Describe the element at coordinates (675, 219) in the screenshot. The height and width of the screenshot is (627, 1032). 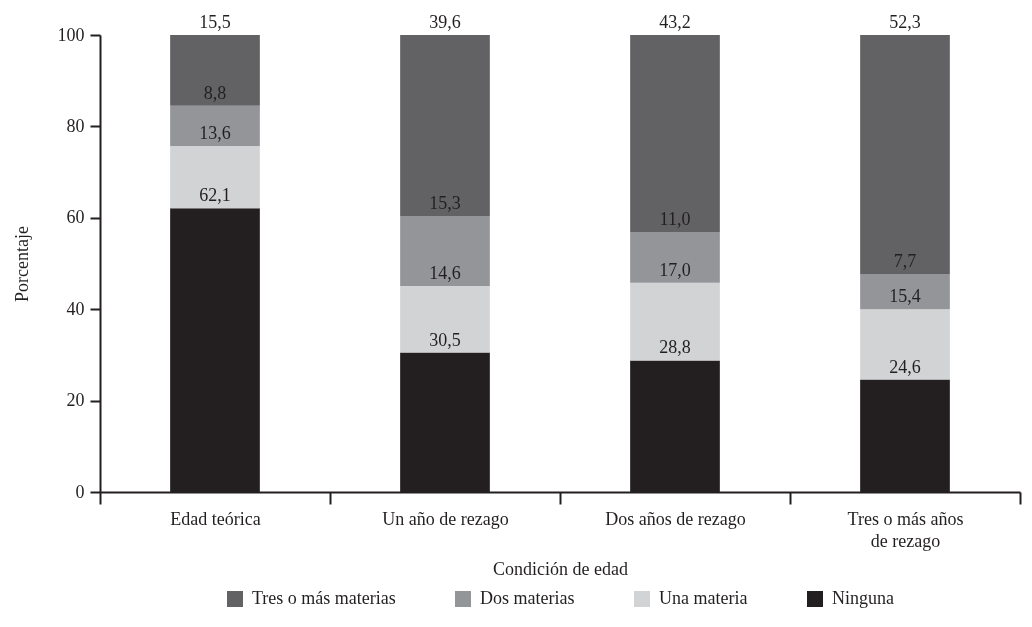
I see `data-label: 11,0` at that location.